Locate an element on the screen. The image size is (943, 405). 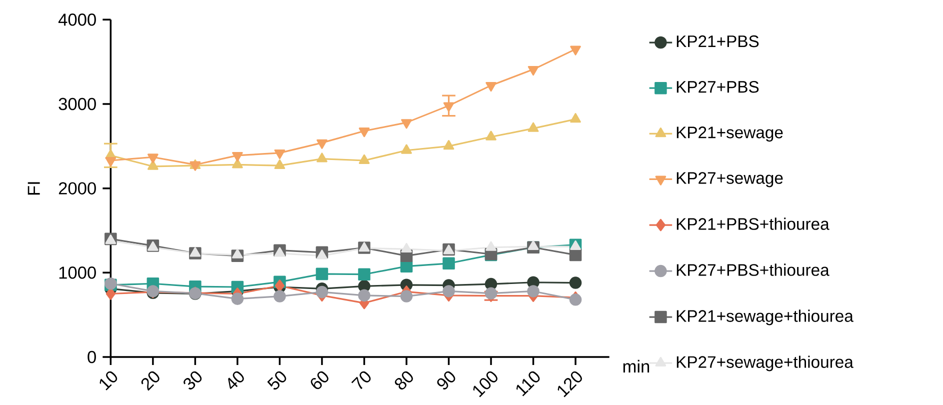
x-tick-label: 70 is located at coordinates (361, 380).